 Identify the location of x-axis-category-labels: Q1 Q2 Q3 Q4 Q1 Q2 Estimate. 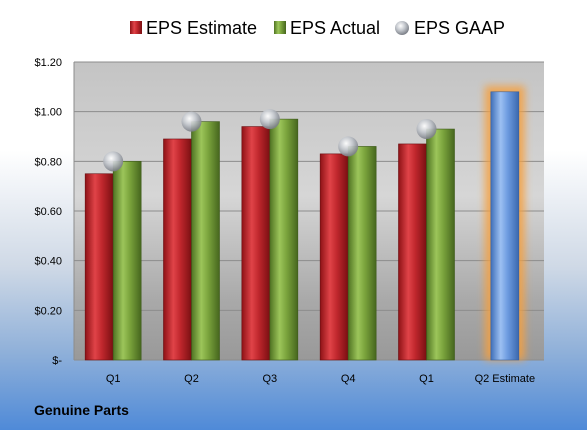
(320, 379).